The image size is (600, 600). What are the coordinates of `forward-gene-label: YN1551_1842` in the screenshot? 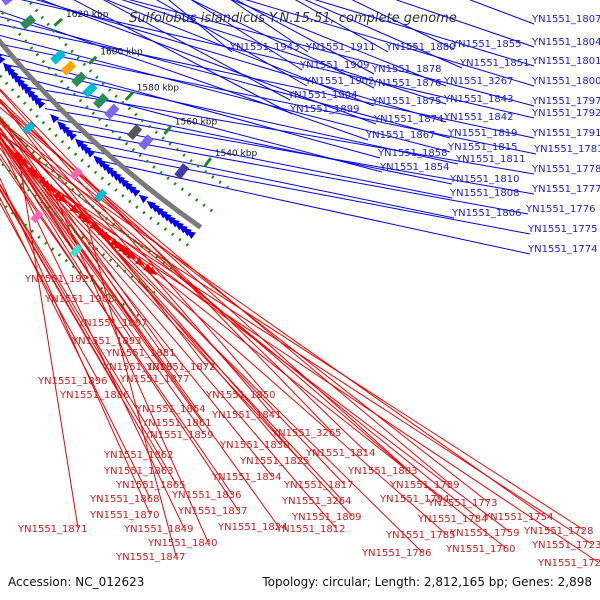 It's located at (478, 117).